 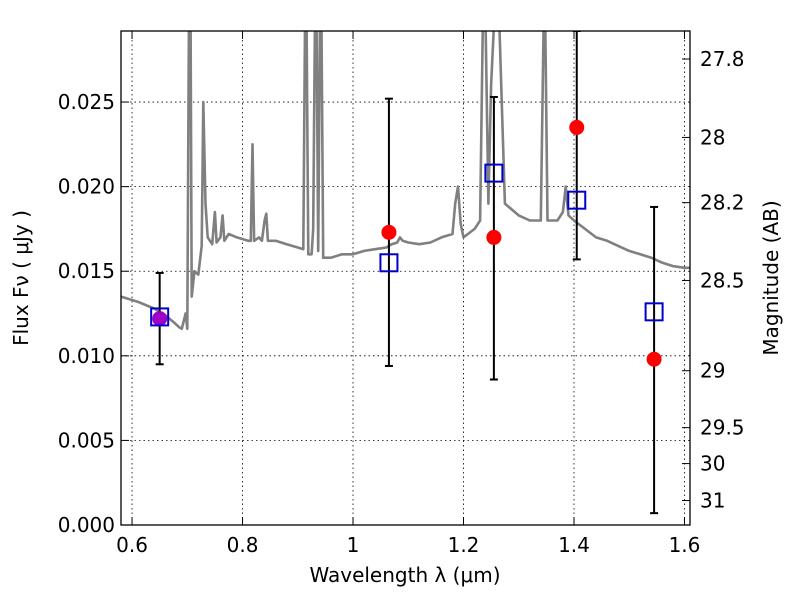 What do you see at coordinates (712, 371) in the screenshot?
I see `right-tick-label: 29` at bounding box center [712, 371].